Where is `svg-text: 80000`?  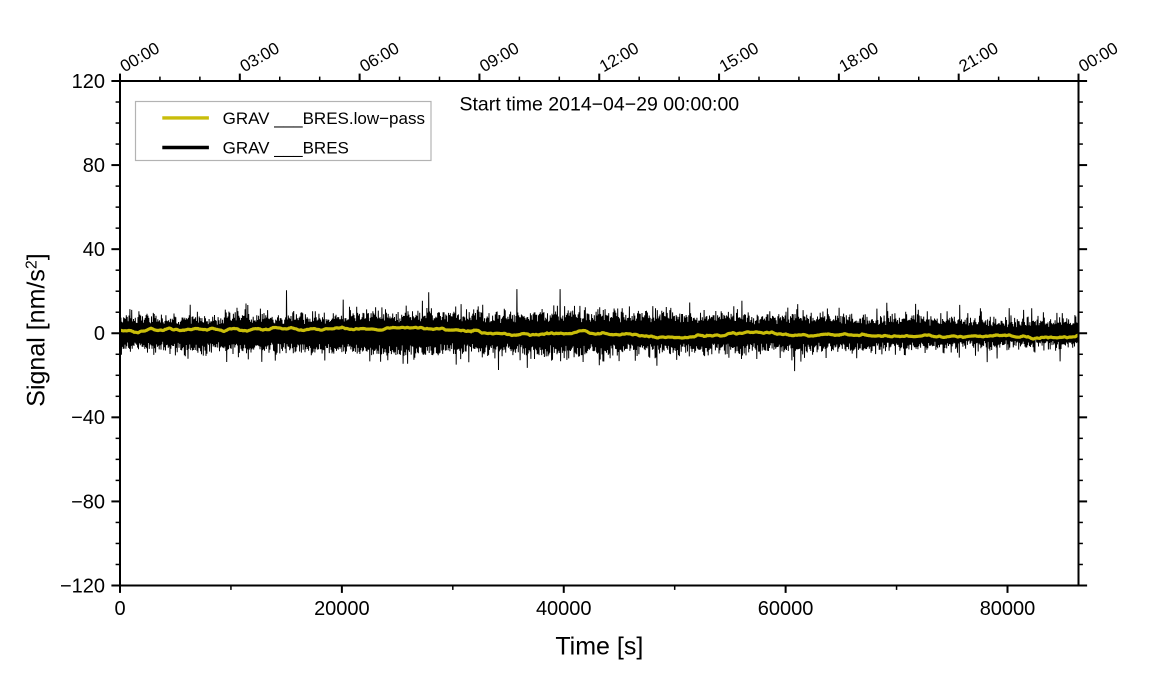
svg-text: 80000 is located at coordinates (1008, 609).